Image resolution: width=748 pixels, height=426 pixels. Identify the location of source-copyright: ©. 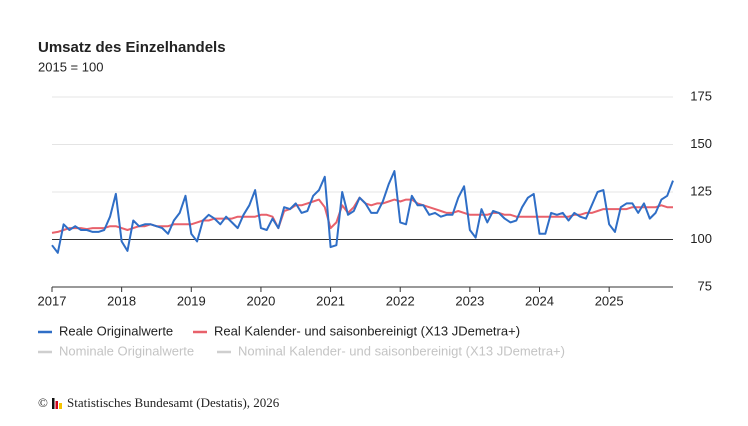
(43, 402).